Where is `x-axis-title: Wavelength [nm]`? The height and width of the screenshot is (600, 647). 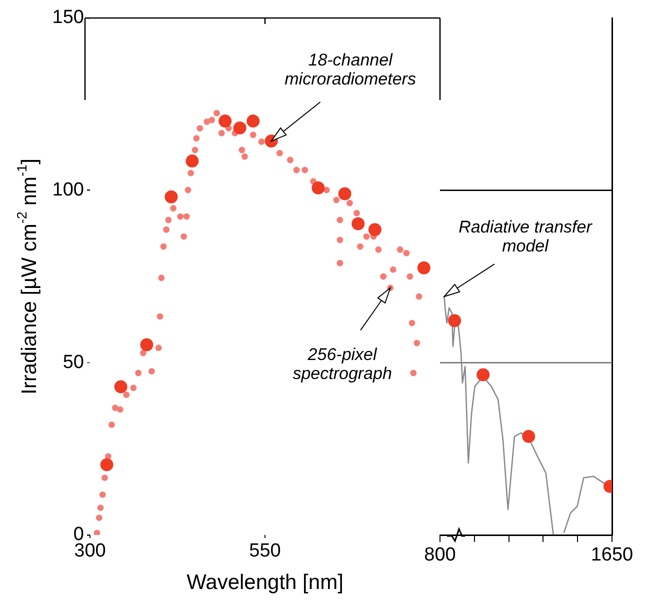
x-axis-title: Wavelength [nm] is located at coordinates (265, 582).